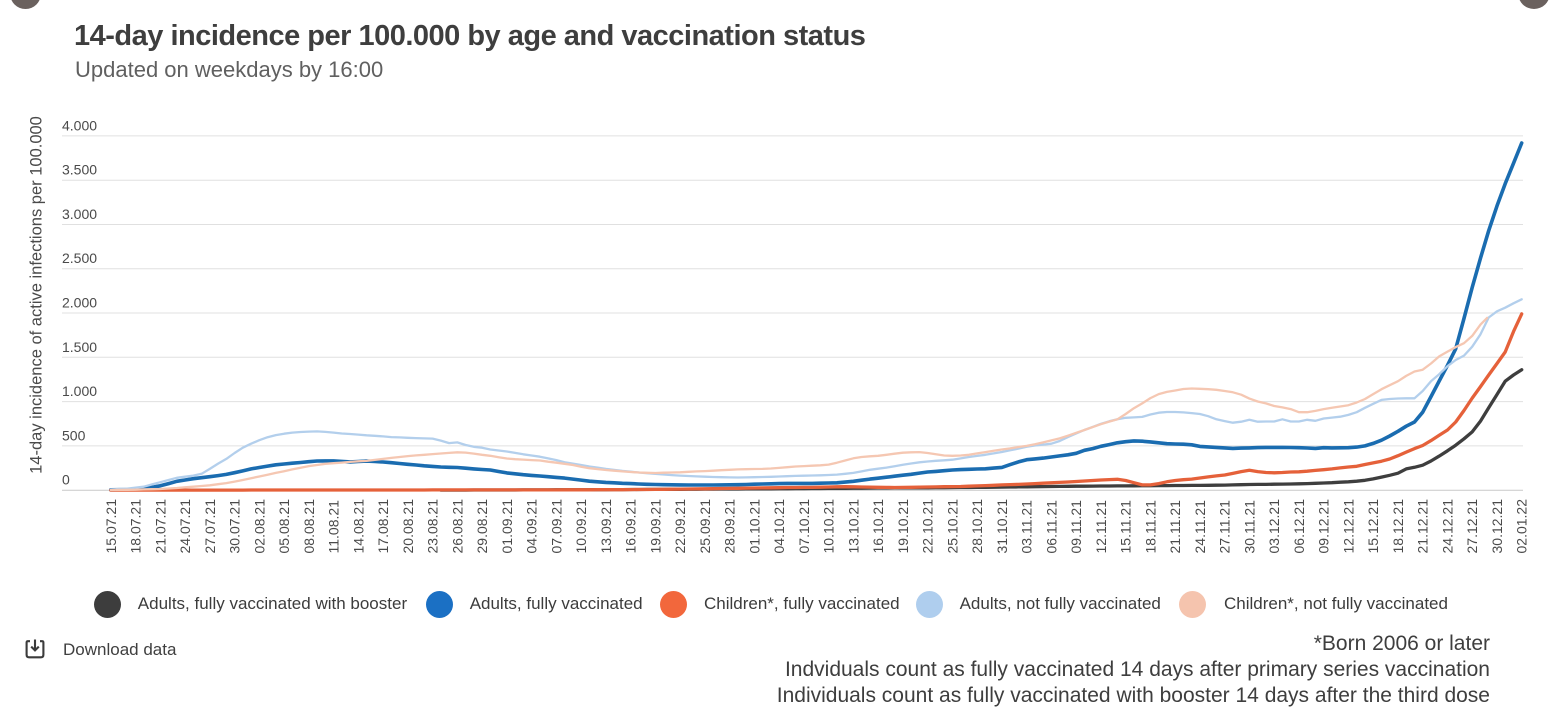  What do you see at coordinates (655, 526) in the screenshot?
I see `svg-text: 19.09.21` at bounding box center [655, 526].